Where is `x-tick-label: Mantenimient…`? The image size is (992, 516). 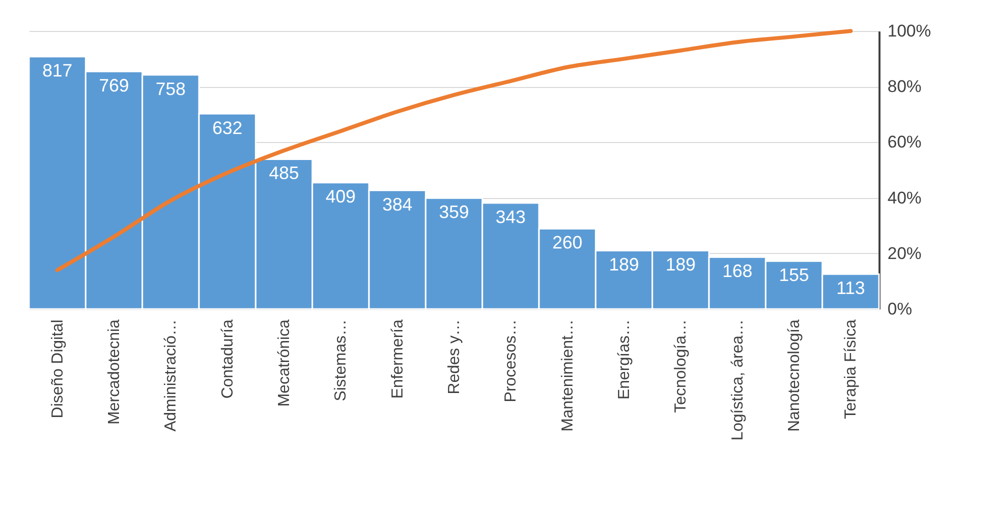 x-tick-label: Mantenimient… is located at coordinates (567, 376).